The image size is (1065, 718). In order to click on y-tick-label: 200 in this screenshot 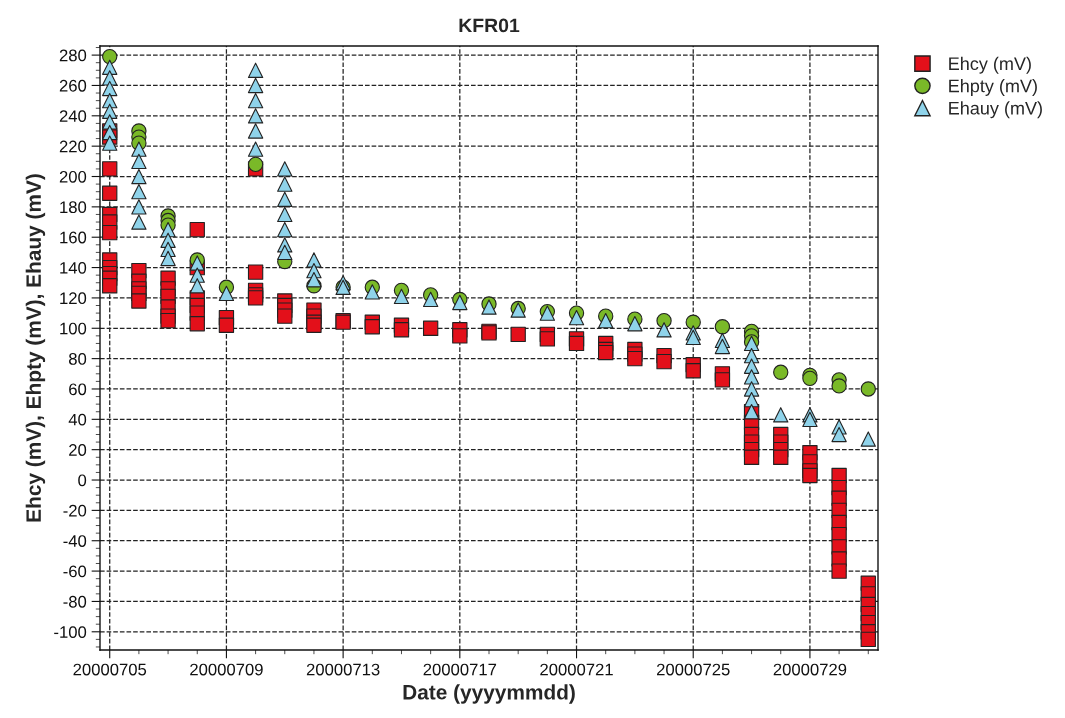, I will do `click(73, 176)`.